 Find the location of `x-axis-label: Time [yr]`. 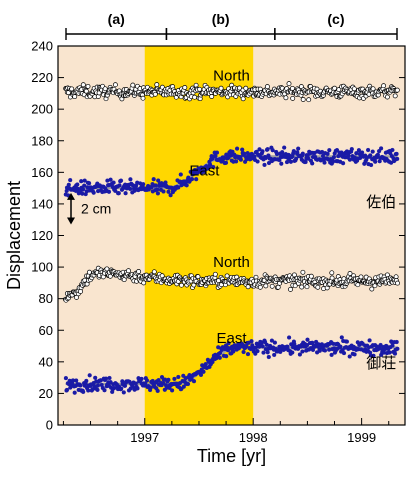

x-axis-label: Time [yr] is located at coordinates (231, 456).